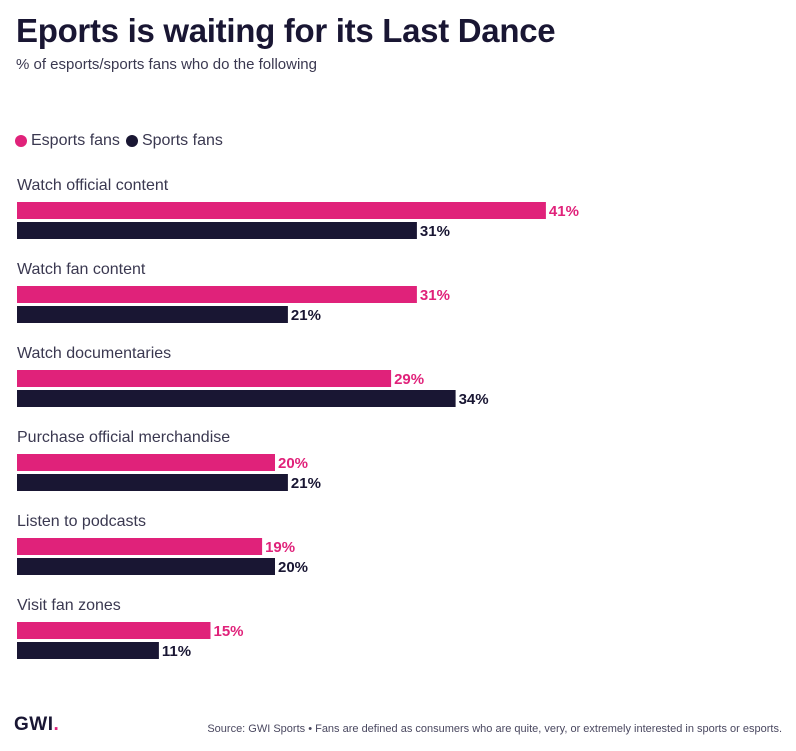 Image resolution: width=796 pixels, height=751 pixels. Describe the element at coordinates (131, 141) in the screenshot. I see `legend-swatch-sports` at that location.